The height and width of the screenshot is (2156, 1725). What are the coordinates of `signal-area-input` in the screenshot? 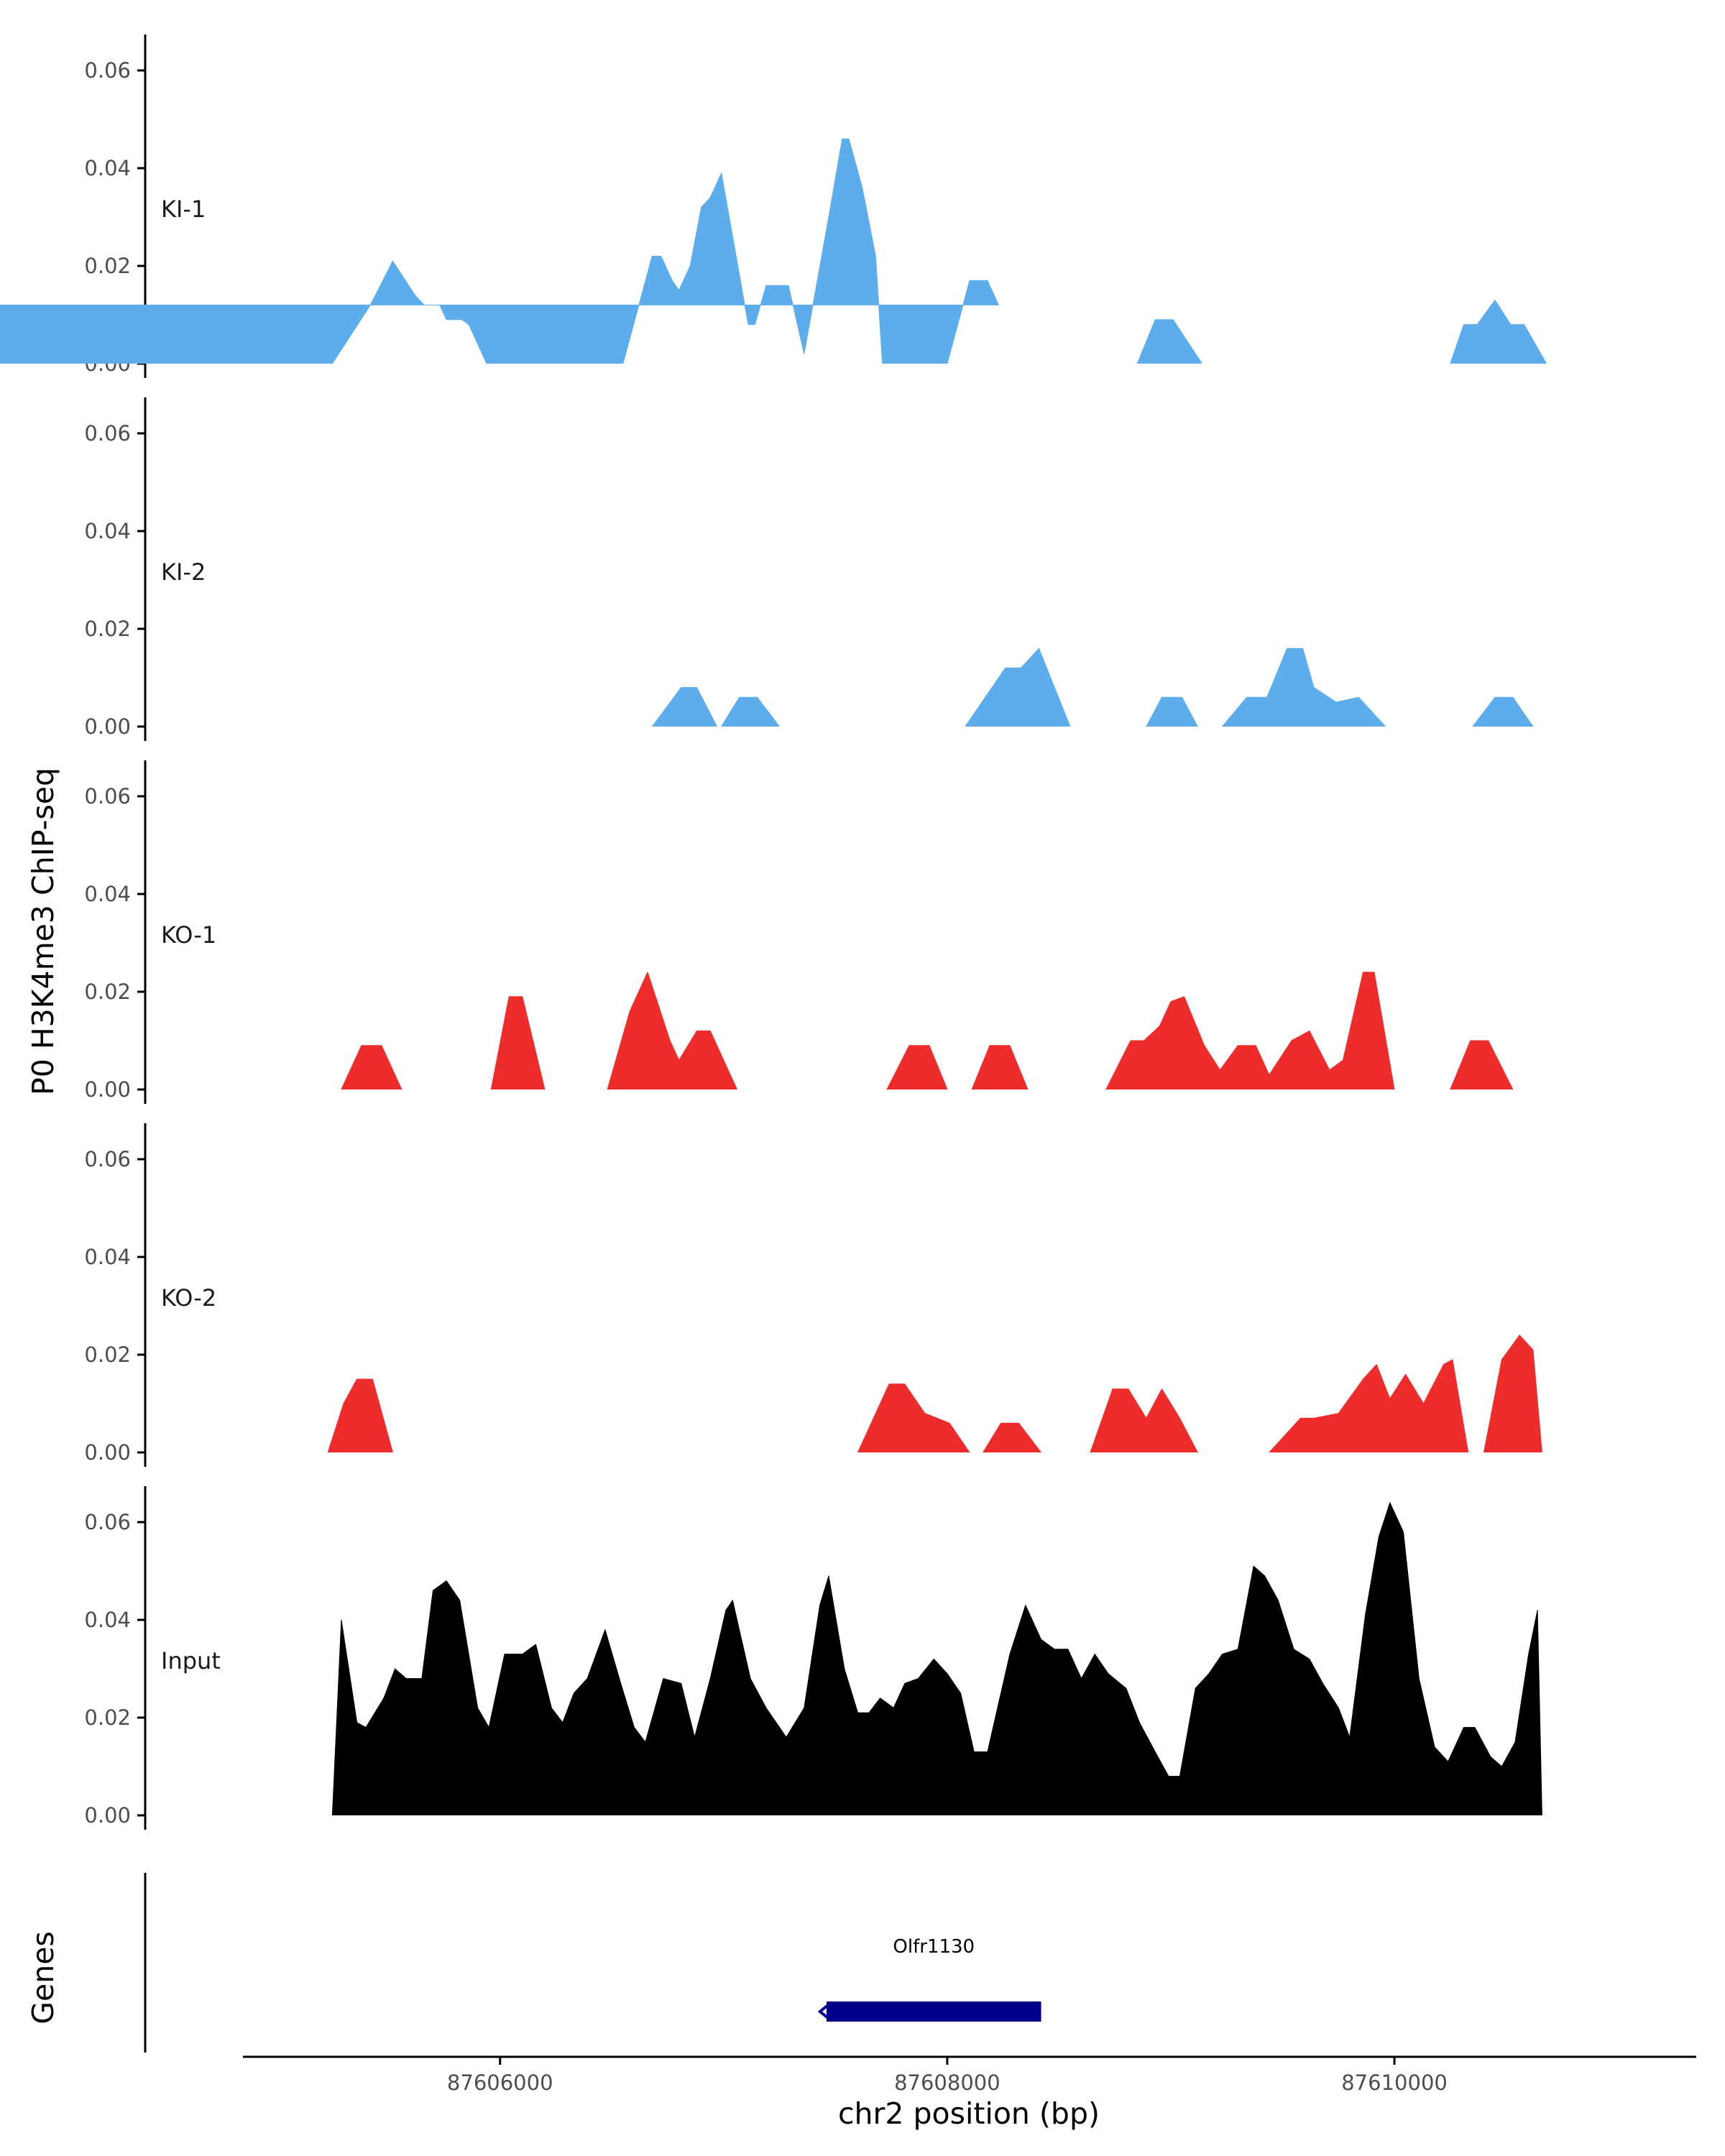 It's located at (936, 1659).